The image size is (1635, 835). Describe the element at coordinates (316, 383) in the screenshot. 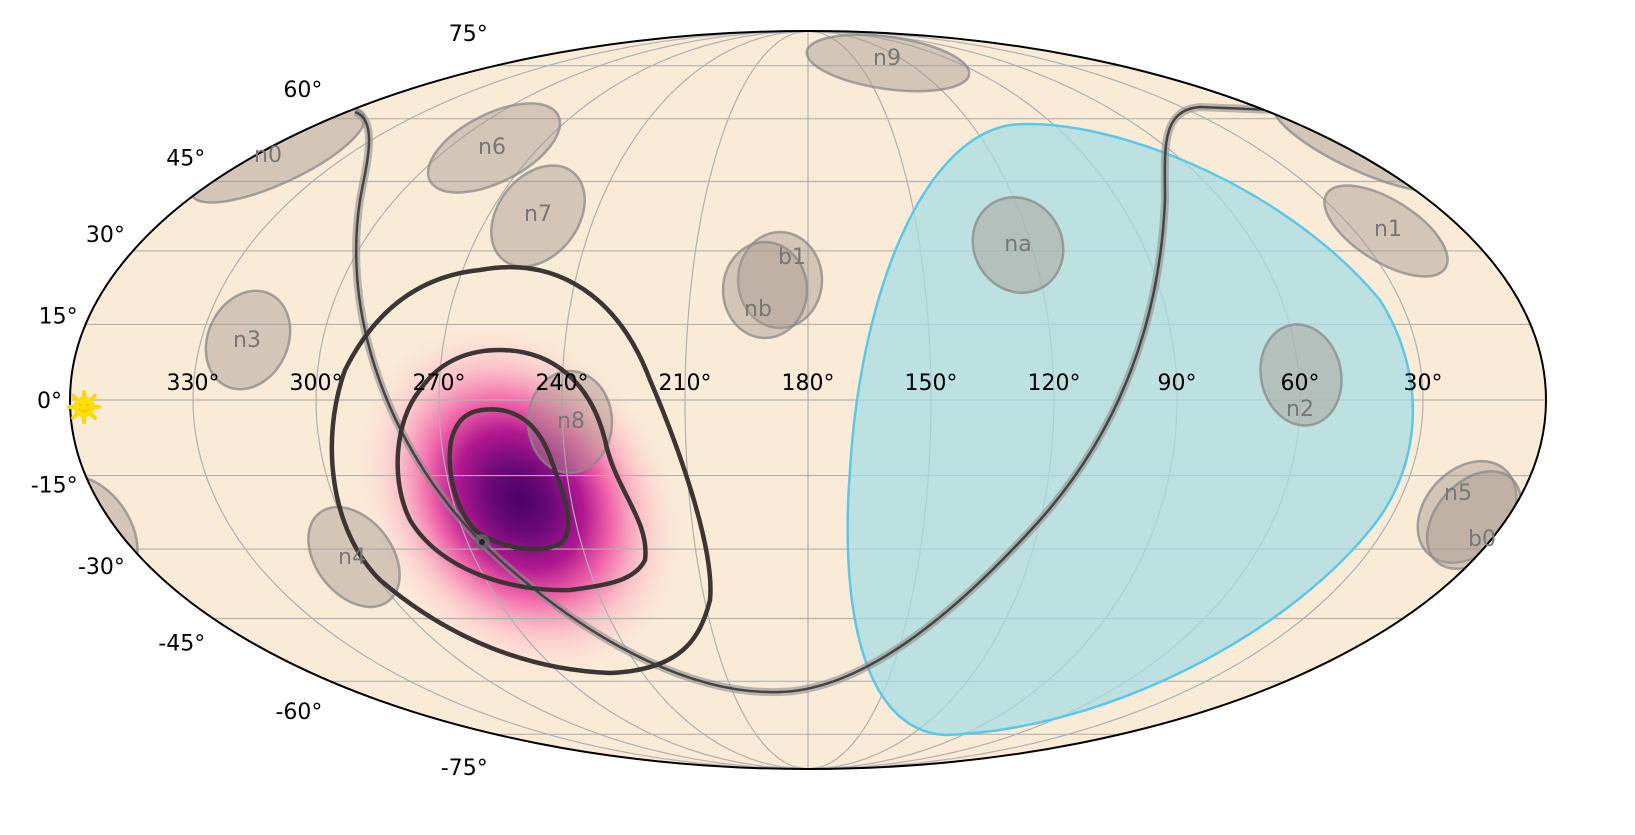

I see `longitude-tick-label: 300°` at that location.